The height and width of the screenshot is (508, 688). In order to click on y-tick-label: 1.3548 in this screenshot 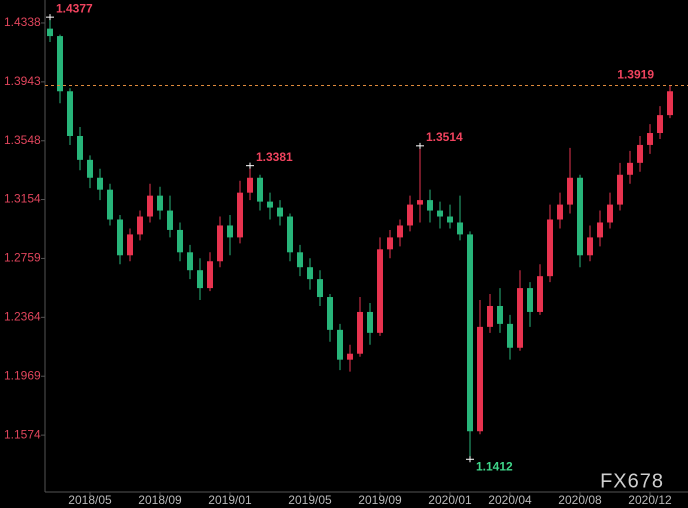, I will do `click(22, 140)`.